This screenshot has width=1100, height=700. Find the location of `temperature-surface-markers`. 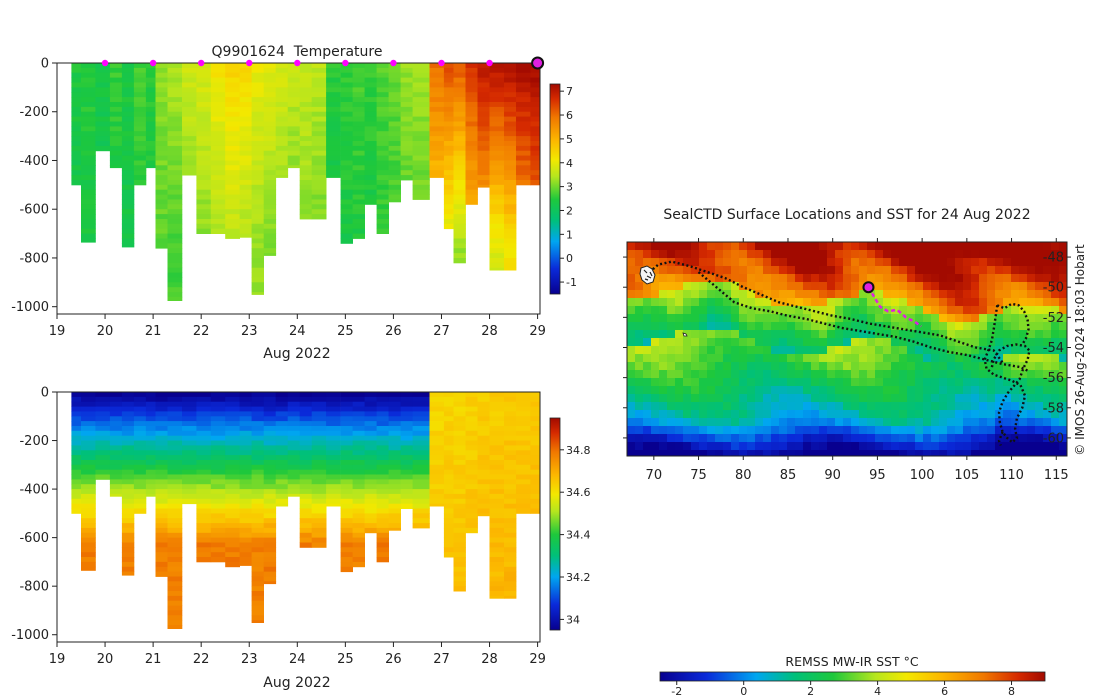

temperature-surface-markers is located at coordinates (323, 63).